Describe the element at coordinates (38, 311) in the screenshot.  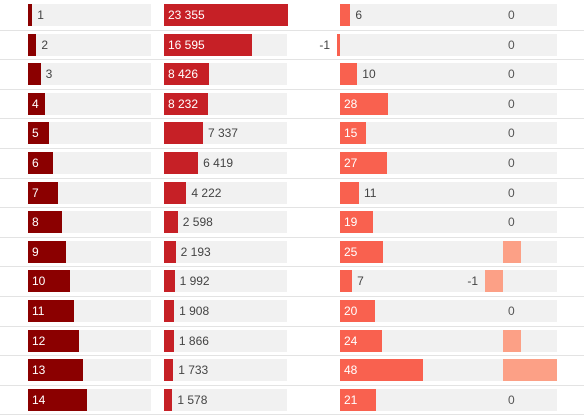
I see `rank-label: 11` at that location.